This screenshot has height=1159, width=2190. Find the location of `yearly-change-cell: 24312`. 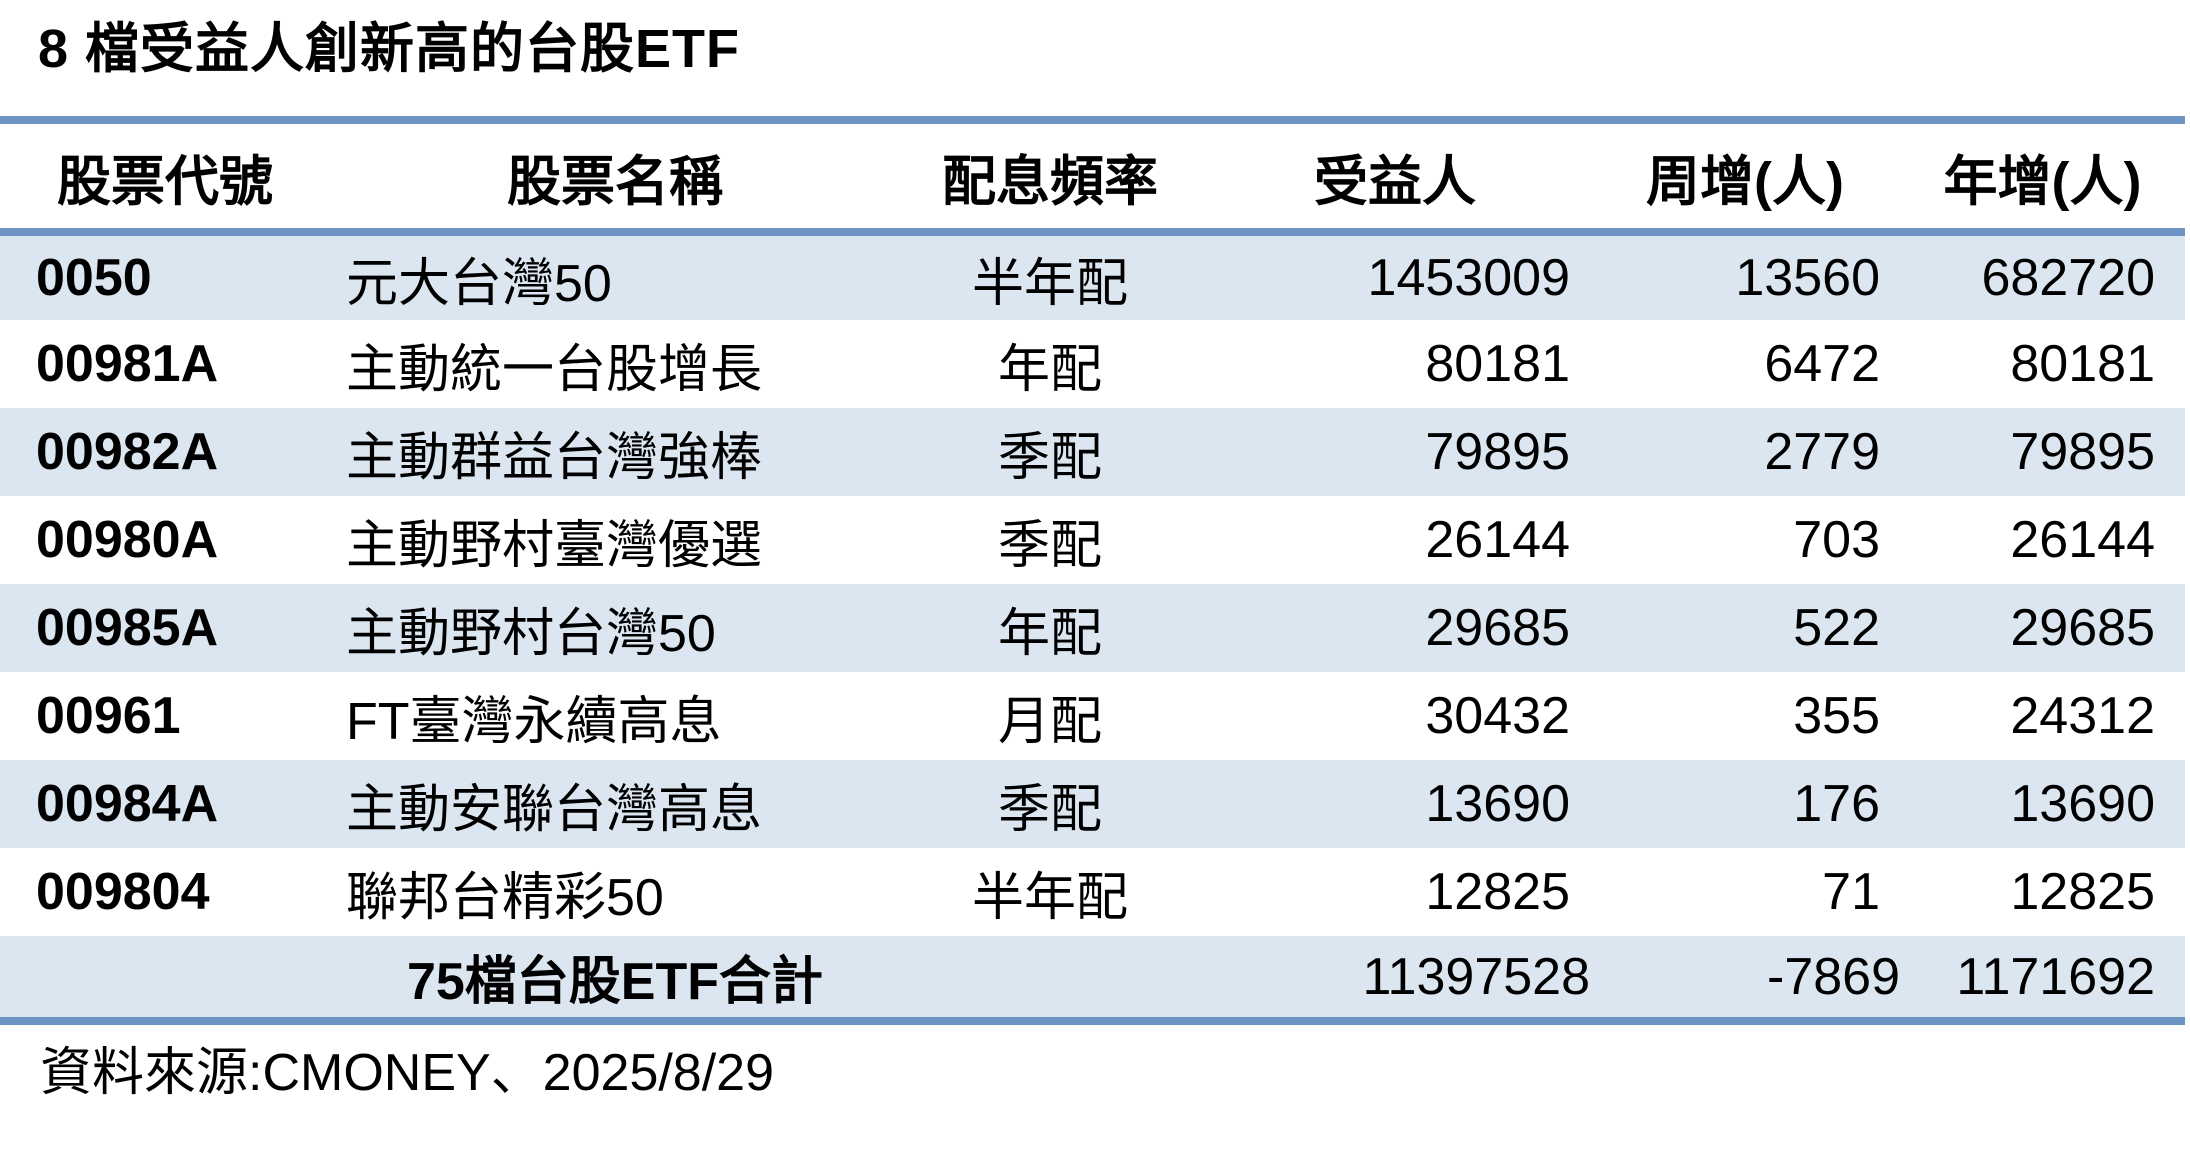

yearly-change-cell: 24312 is located at coordinates (2082, 716).